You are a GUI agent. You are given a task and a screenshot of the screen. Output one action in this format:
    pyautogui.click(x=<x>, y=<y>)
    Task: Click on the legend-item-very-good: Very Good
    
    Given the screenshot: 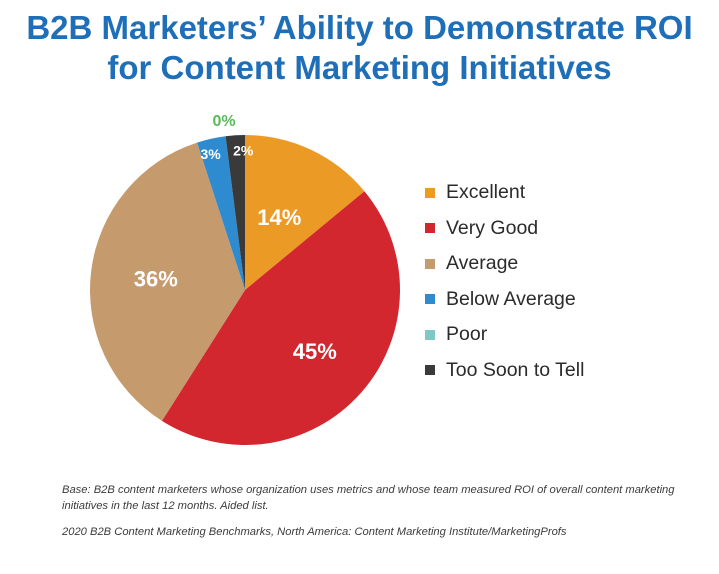 What is the action you would take?
    pyautogui.click(x=504, y=229)
    